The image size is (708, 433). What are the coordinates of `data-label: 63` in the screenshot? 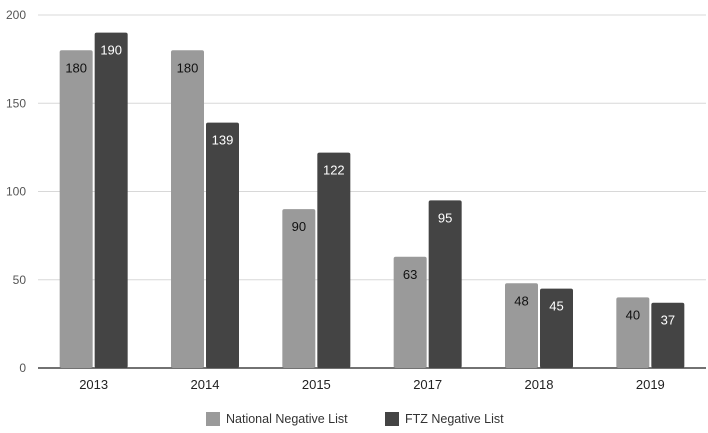 It's located at (410, 274).